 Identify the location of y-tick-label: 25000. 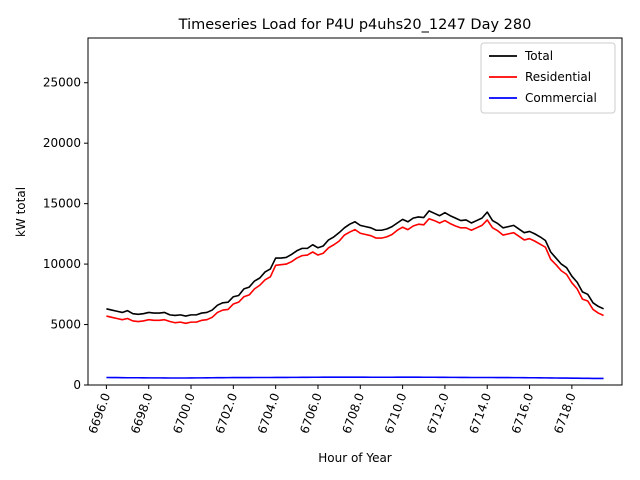
(62, 83).